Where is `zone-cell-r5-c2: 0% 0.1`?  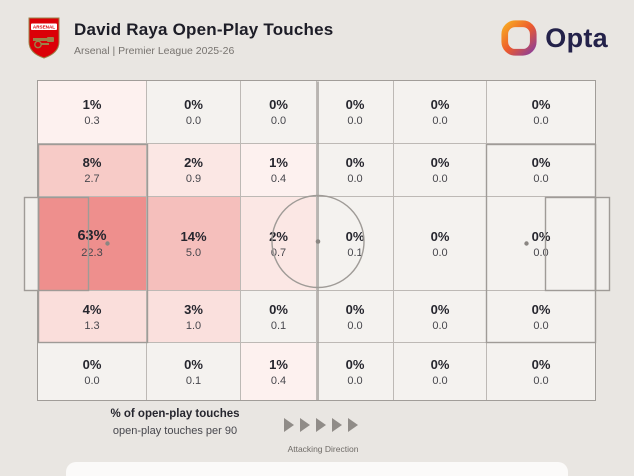 zone-cell-r5-c2: 0% 0.1 is located at coordinates (193, 371).